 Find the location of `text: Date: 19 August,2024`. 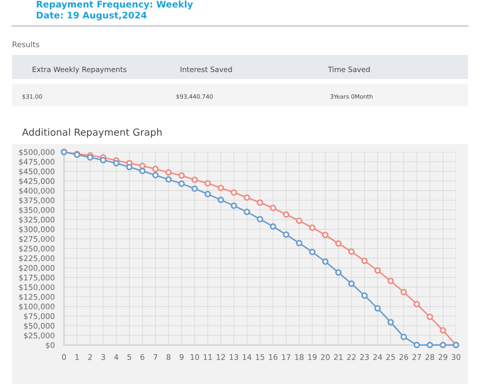

text: Date: 19 August,2024 is located at coordinates (91, 16).